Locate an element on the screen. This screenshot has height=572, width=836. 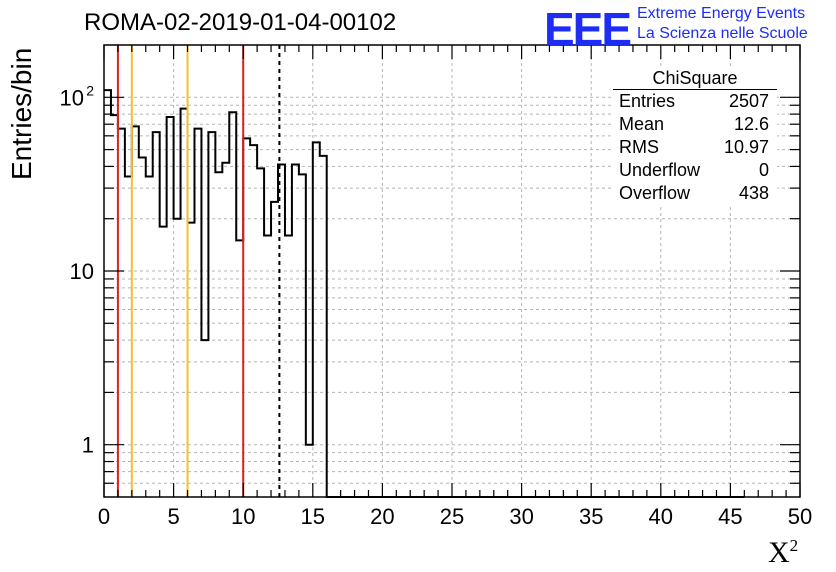
stats-label: Underflow is located at coordinates (660, 170).